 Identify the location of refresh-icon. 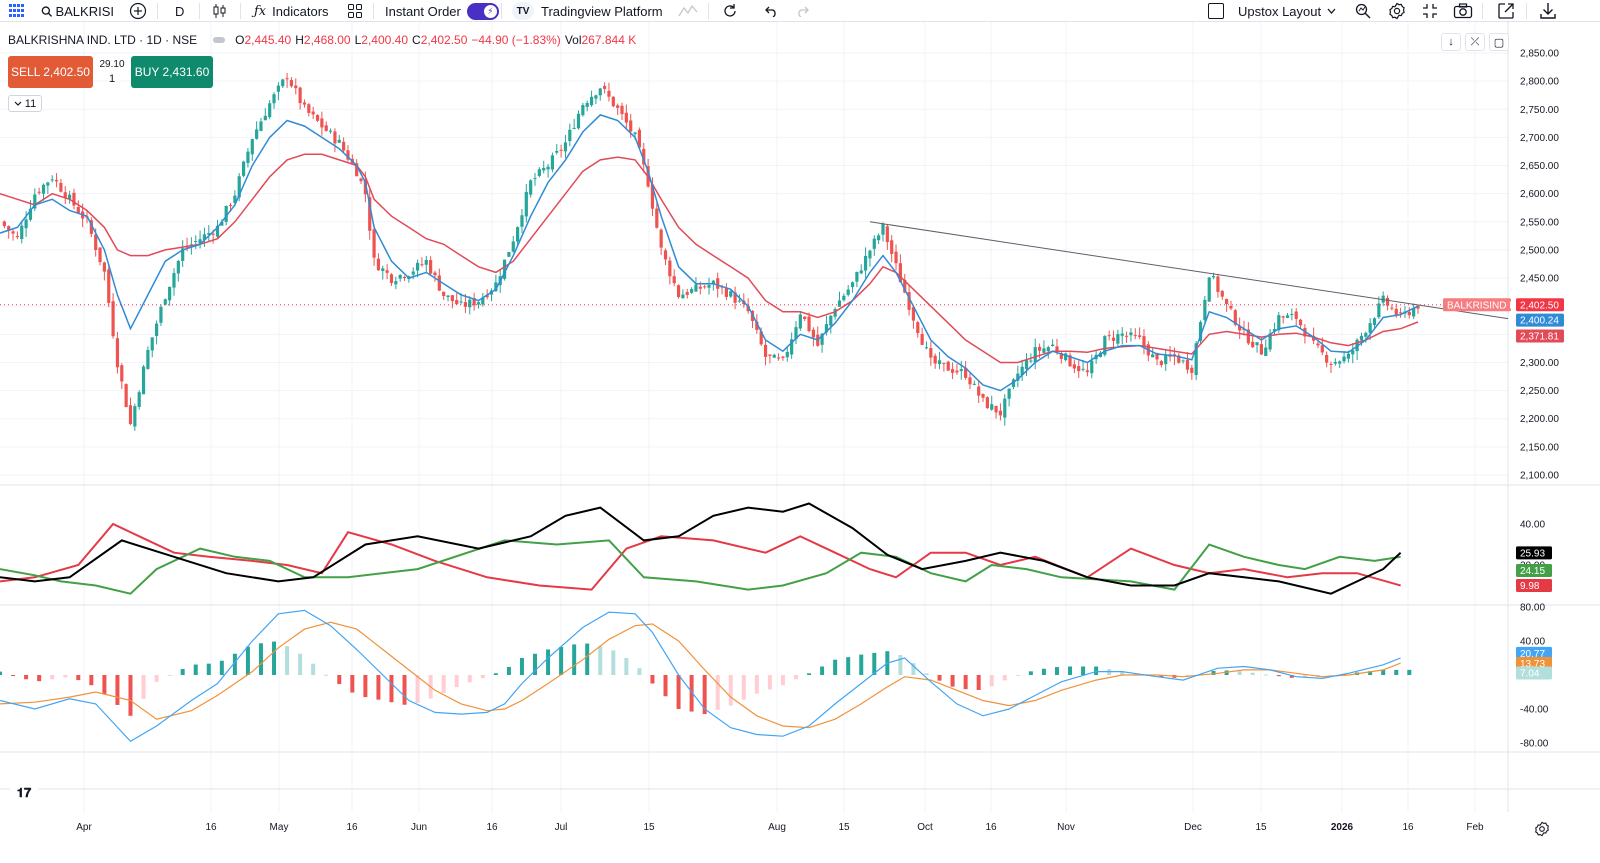
(730, 11).